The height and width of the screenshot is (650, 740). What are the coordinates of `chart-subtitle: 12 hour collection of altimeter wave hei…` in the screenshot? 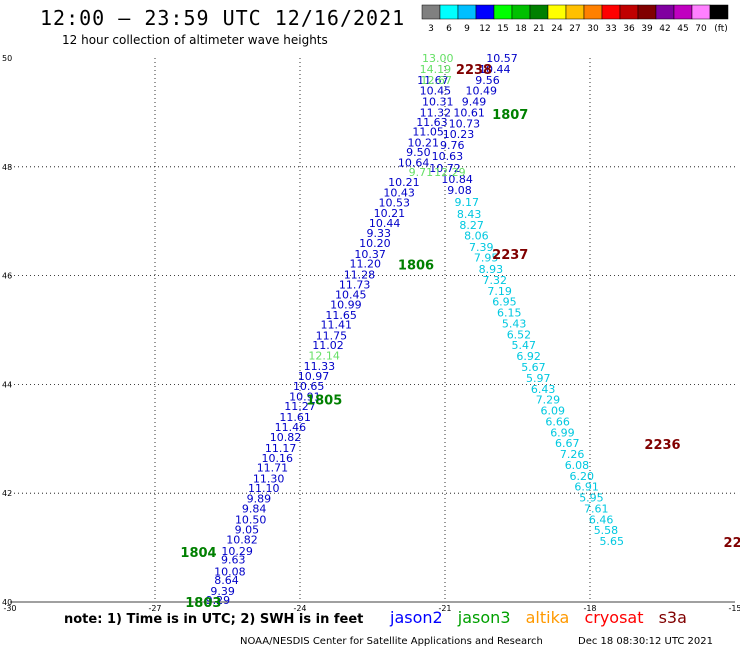 It's located at (195, 40).